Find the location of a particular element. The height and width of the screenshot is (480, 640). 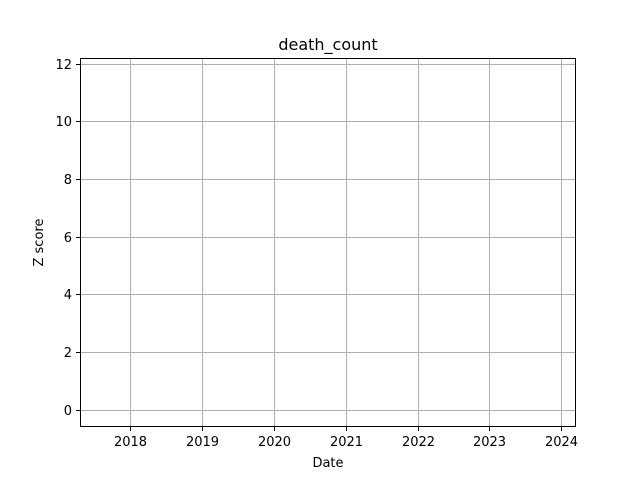

x-tick-label: 2021 is located at coordinates (346, 442).